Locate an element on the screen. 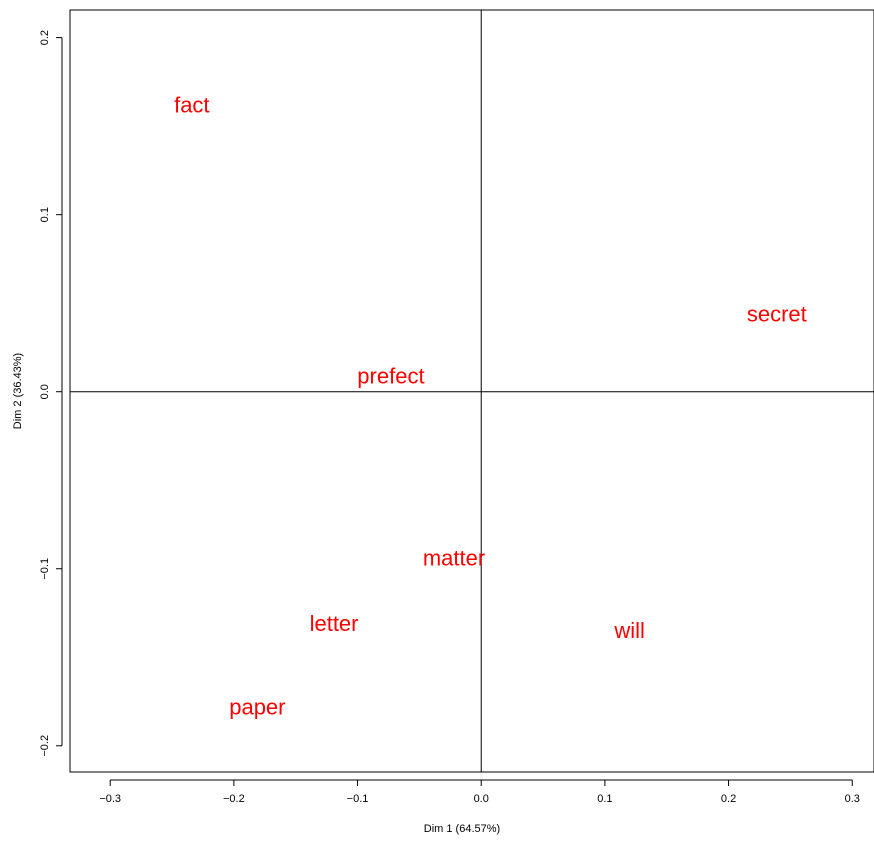  y-tick-label: −0.1 is located at coordinates (45, 569).